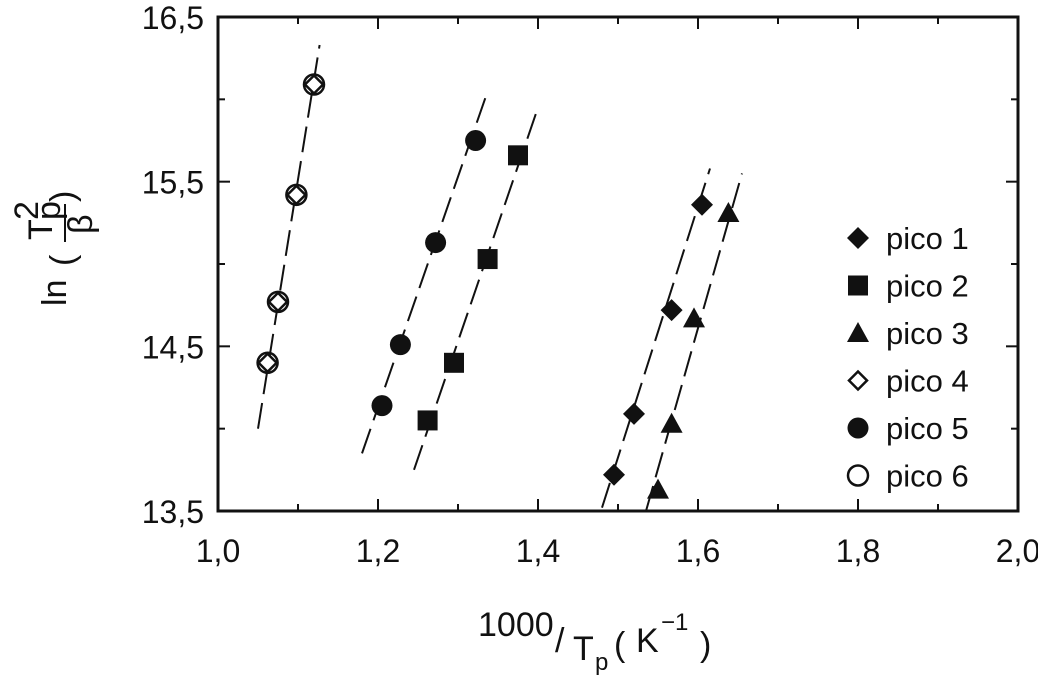 Image resolution: width=1038 pixels, height=676 pixels. Describe the element at coordinates (858, 380) in the screenshot. I see `pico-4-legend-marker` at that location.